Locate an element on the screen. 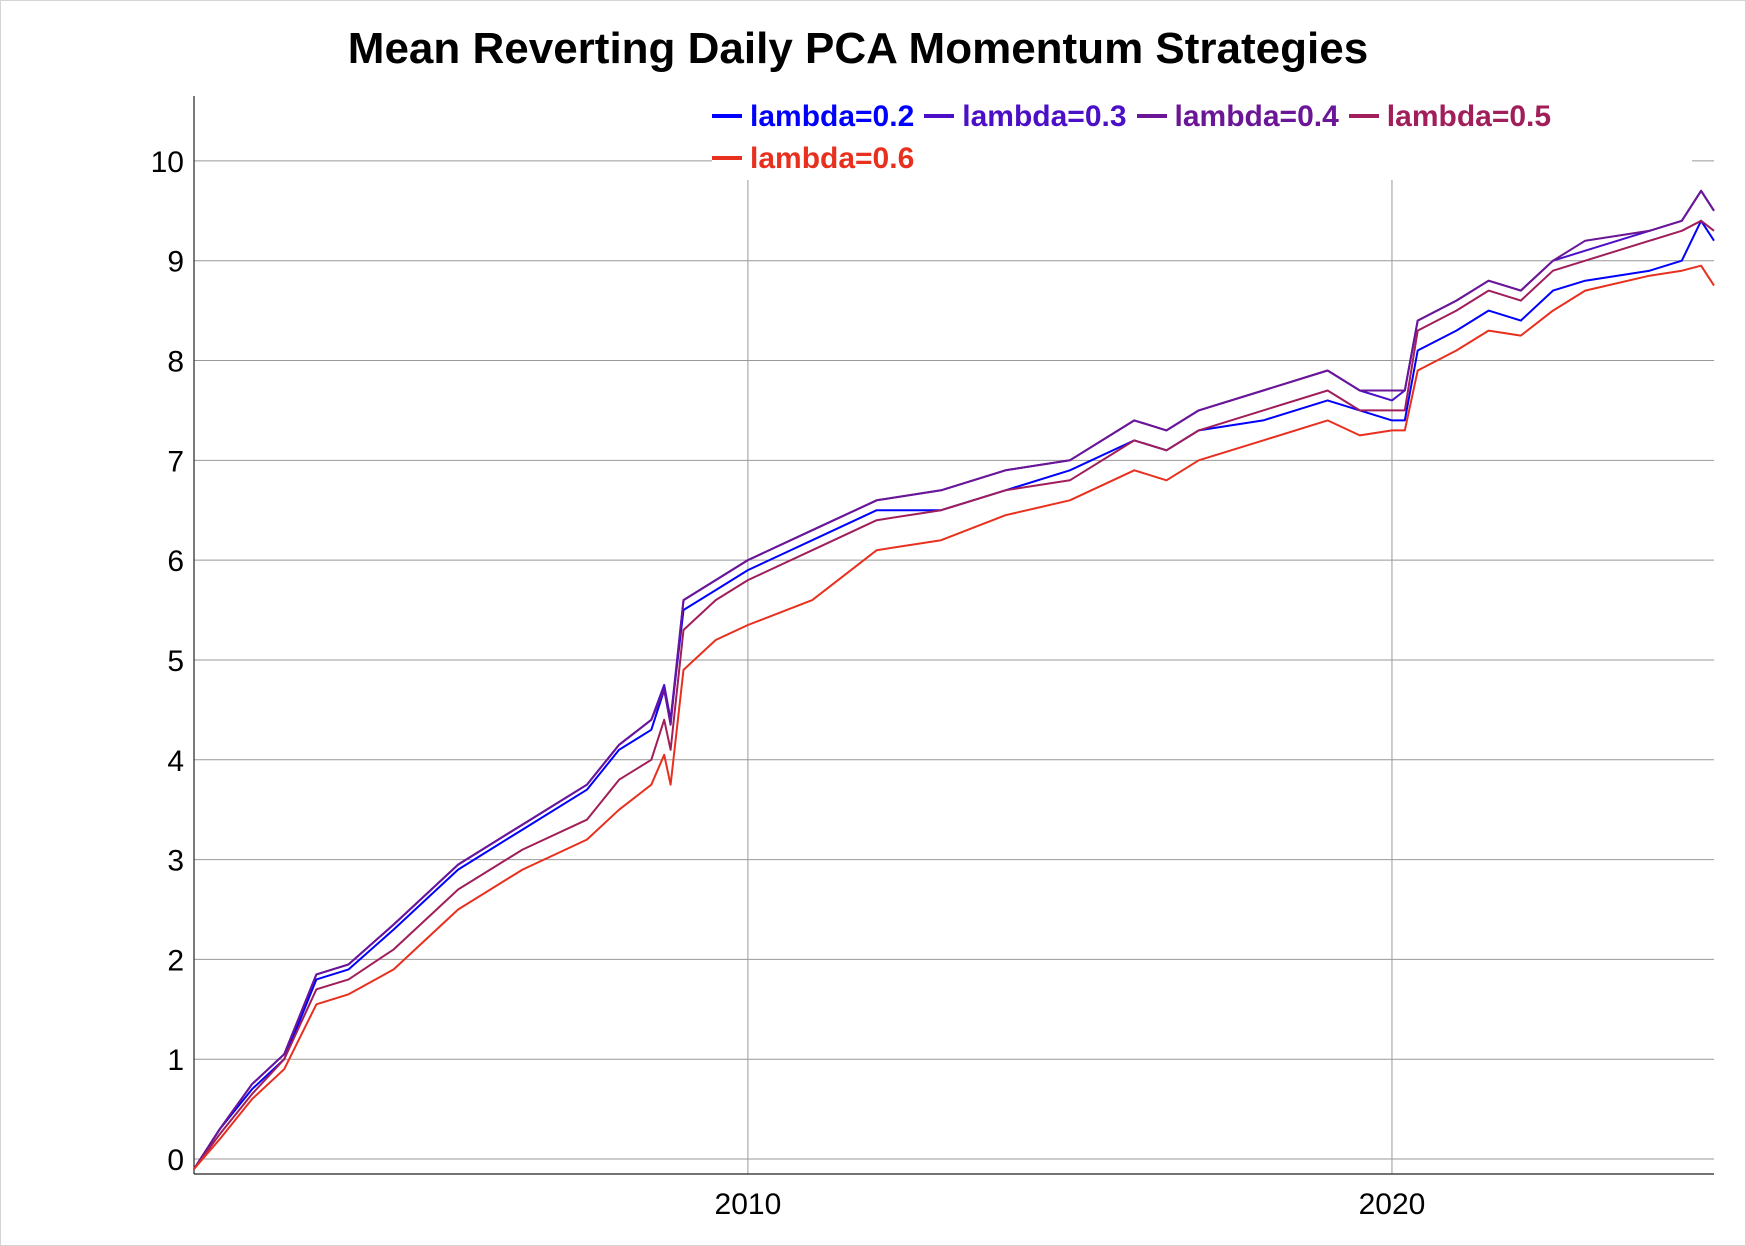 The image size is (1746, 1246). legend-item: lambda=0.5 is located at coordinates (1450, 117).